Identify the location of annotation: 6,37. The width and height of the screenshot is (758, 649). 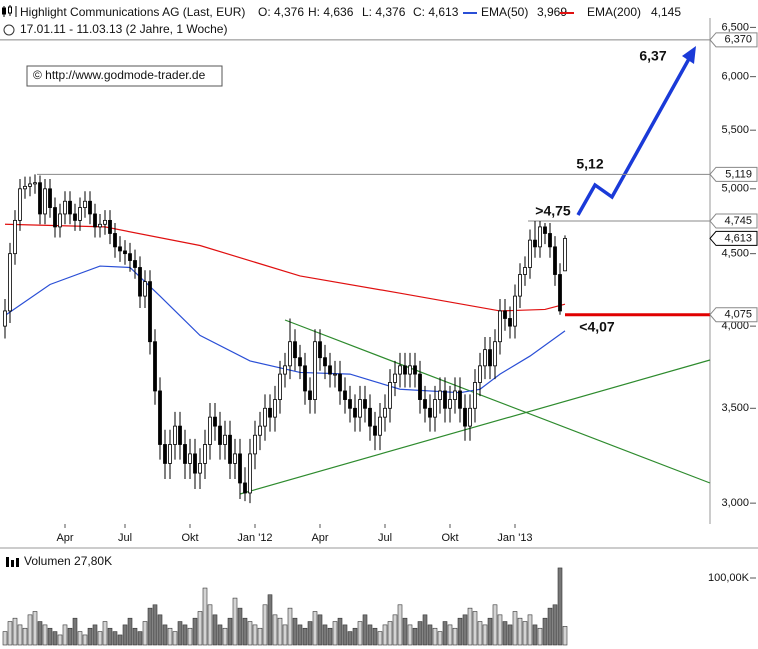
(652, 56).